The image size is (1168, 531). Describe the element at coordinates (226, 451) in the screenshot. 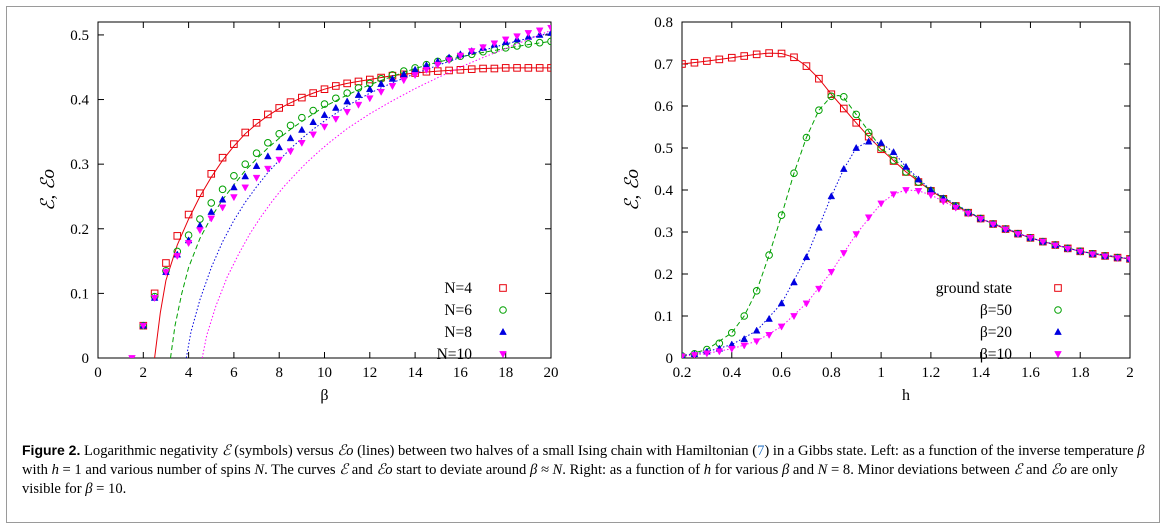

I see `caption-symbol: ℰ` at that location.